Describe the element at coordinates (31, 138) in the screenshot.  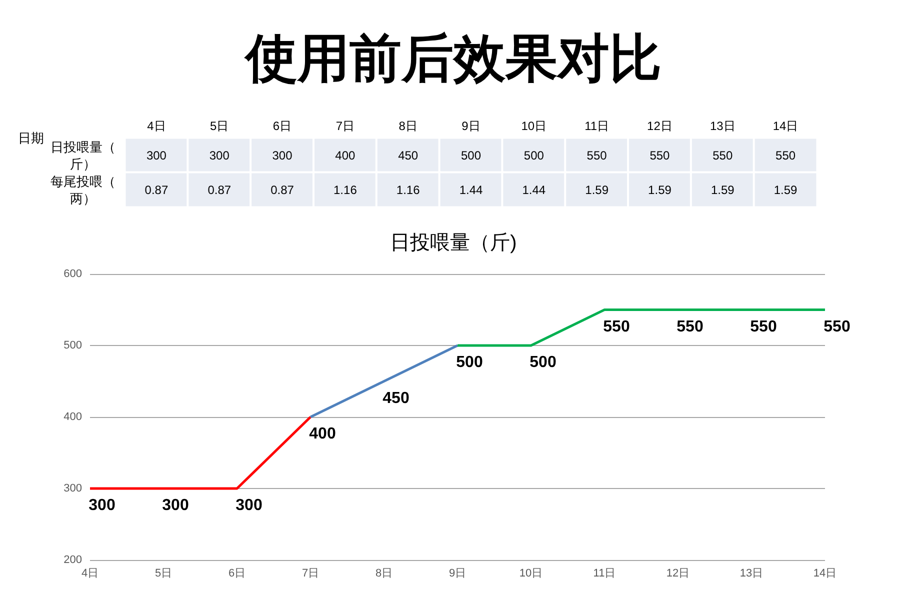
I see `x-axis-title: 日期` at that location.